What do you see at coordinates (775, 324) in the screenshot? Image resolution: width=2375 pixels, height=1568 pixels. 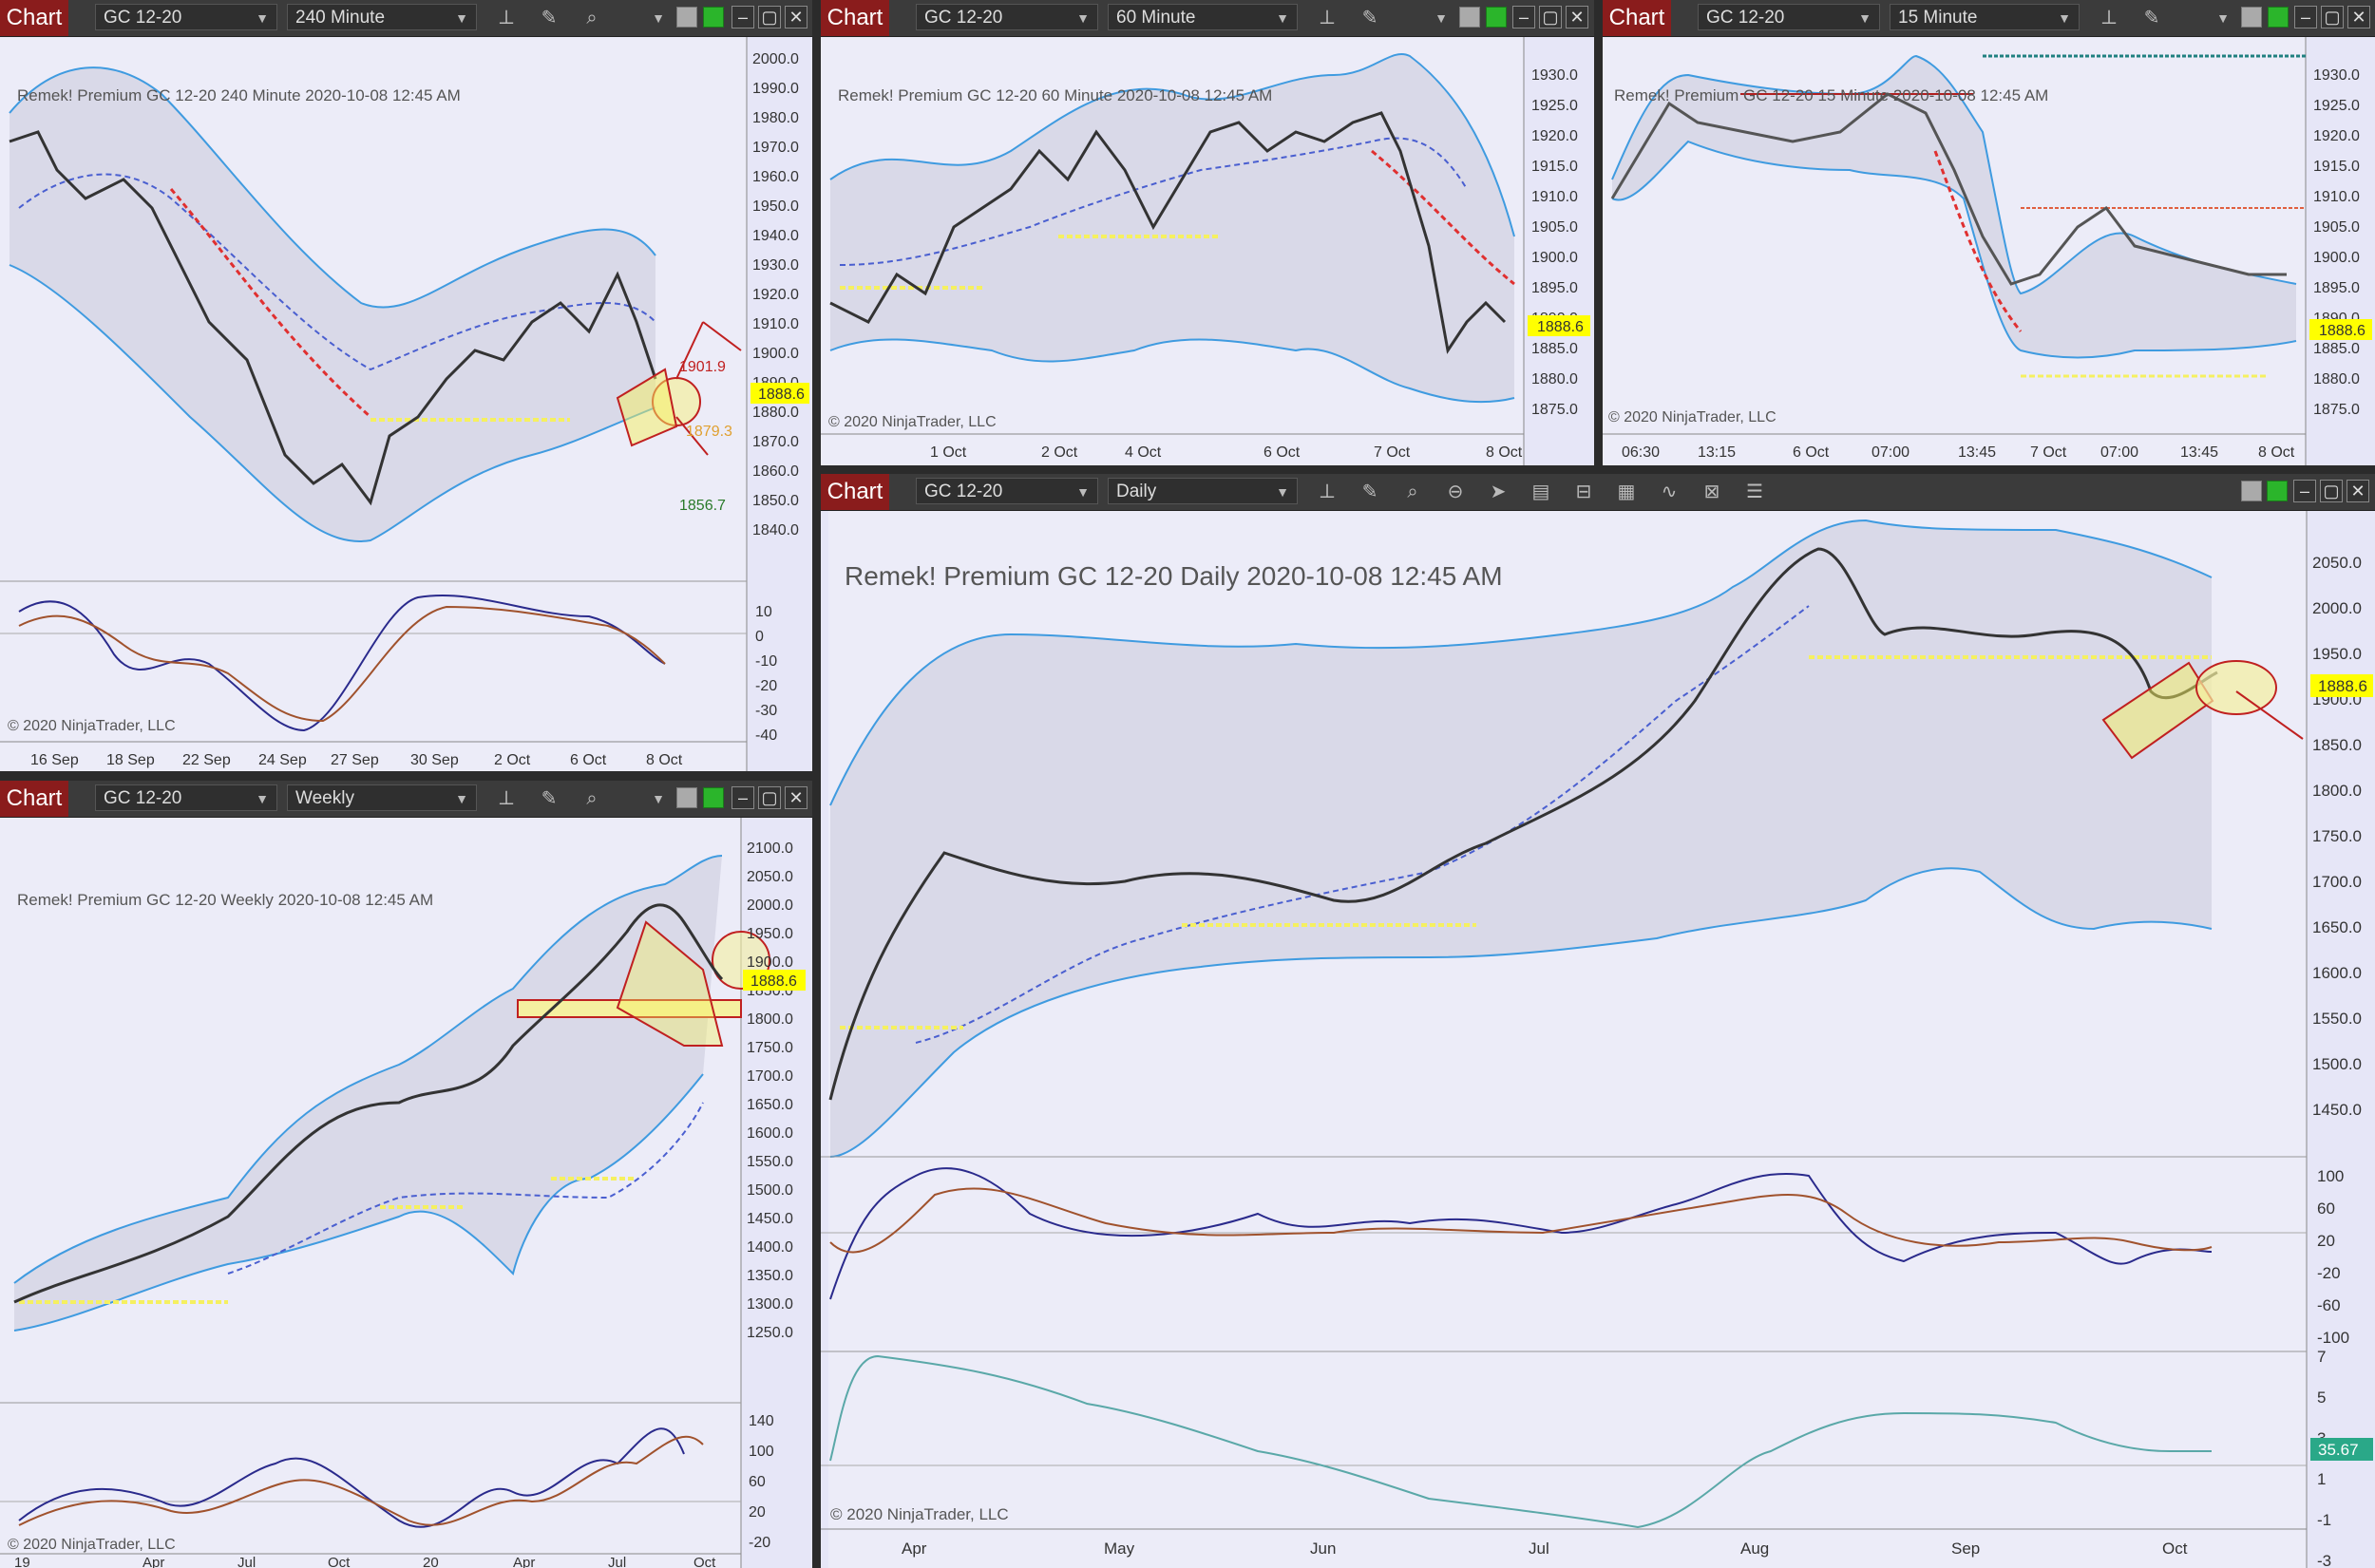 I see `svg-text: 1910.0` at bounding box center [775, 324].